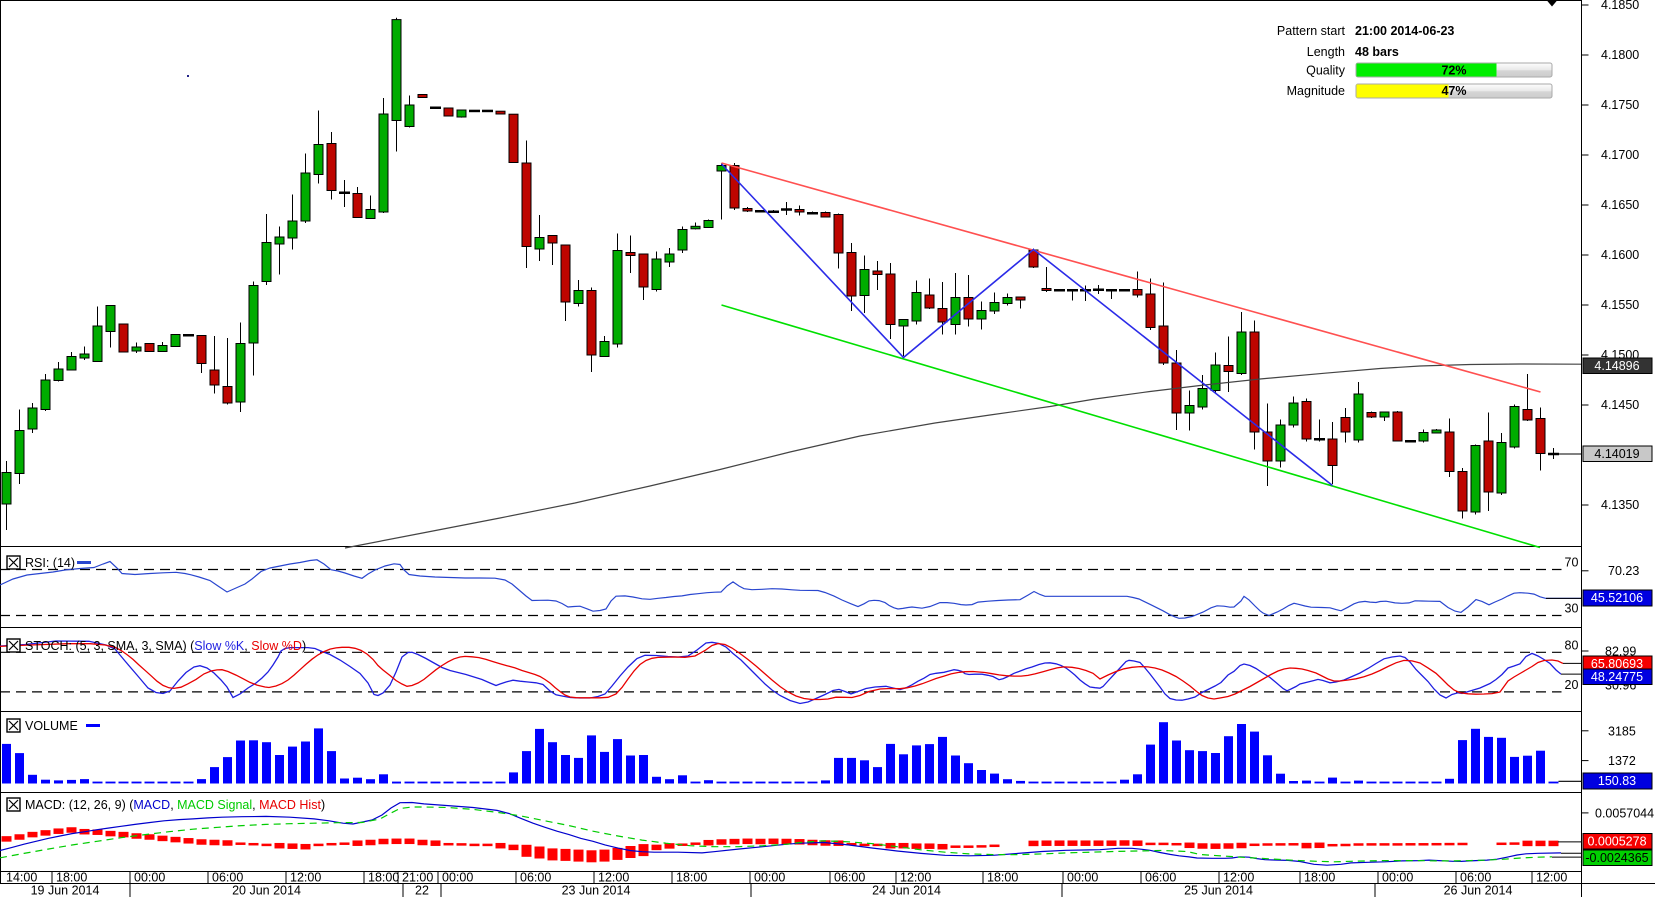 The height and width of the screenshot is (902, 1655). I want to click on svg-text: Length, so click(1326, 52).